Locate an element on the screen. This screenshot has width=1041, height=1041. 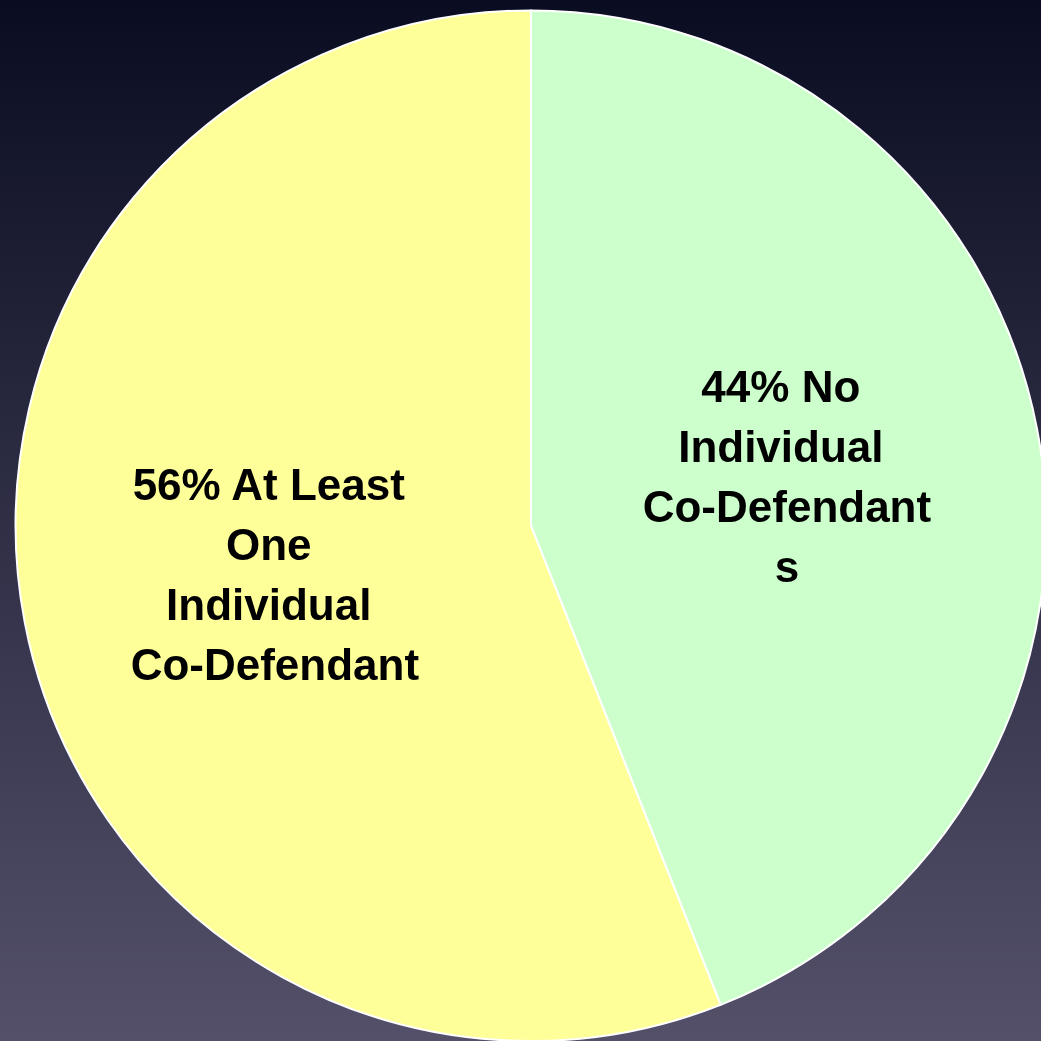
slice-label: 44% No Individual Co-Defendants is located at coordinates (787, 477).